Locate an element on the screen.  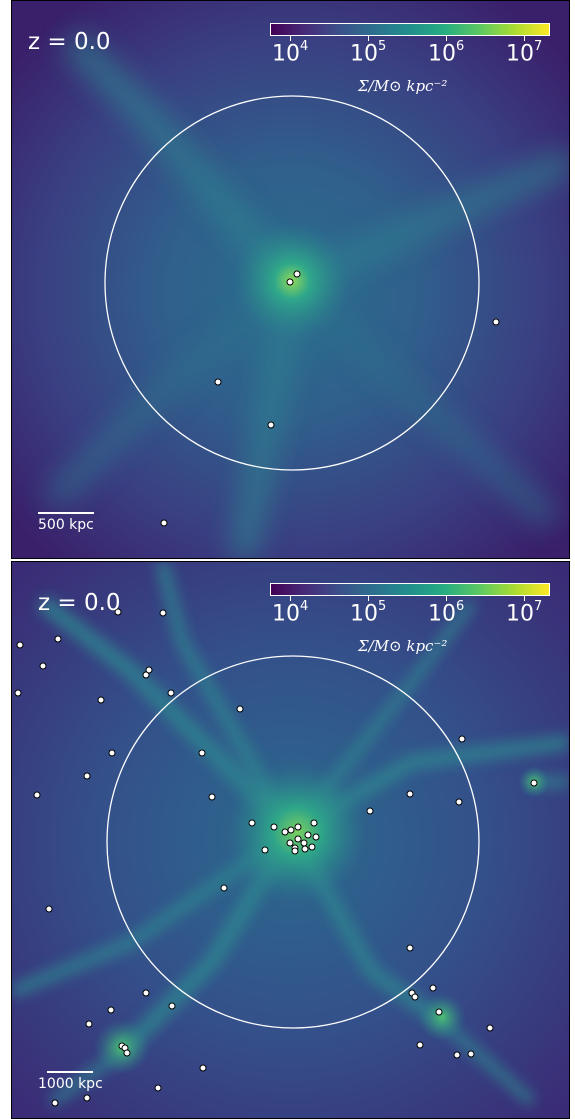
subhalo-markers is located at coordinates (330, 398).